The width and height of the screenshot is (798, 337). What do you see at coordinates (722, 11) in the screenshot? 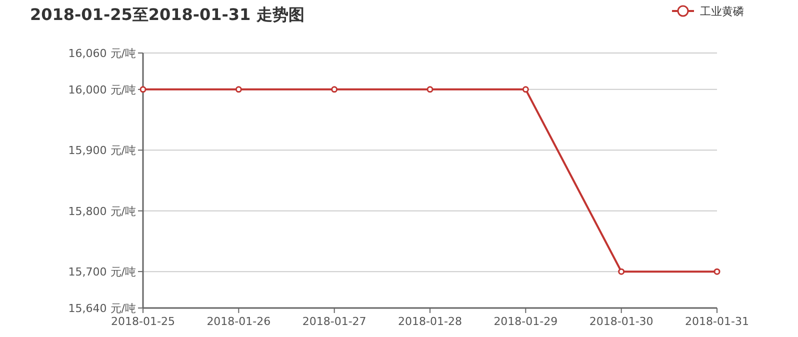
I see `legend-label: 工业黄磷` at bounding box center [722, 11].